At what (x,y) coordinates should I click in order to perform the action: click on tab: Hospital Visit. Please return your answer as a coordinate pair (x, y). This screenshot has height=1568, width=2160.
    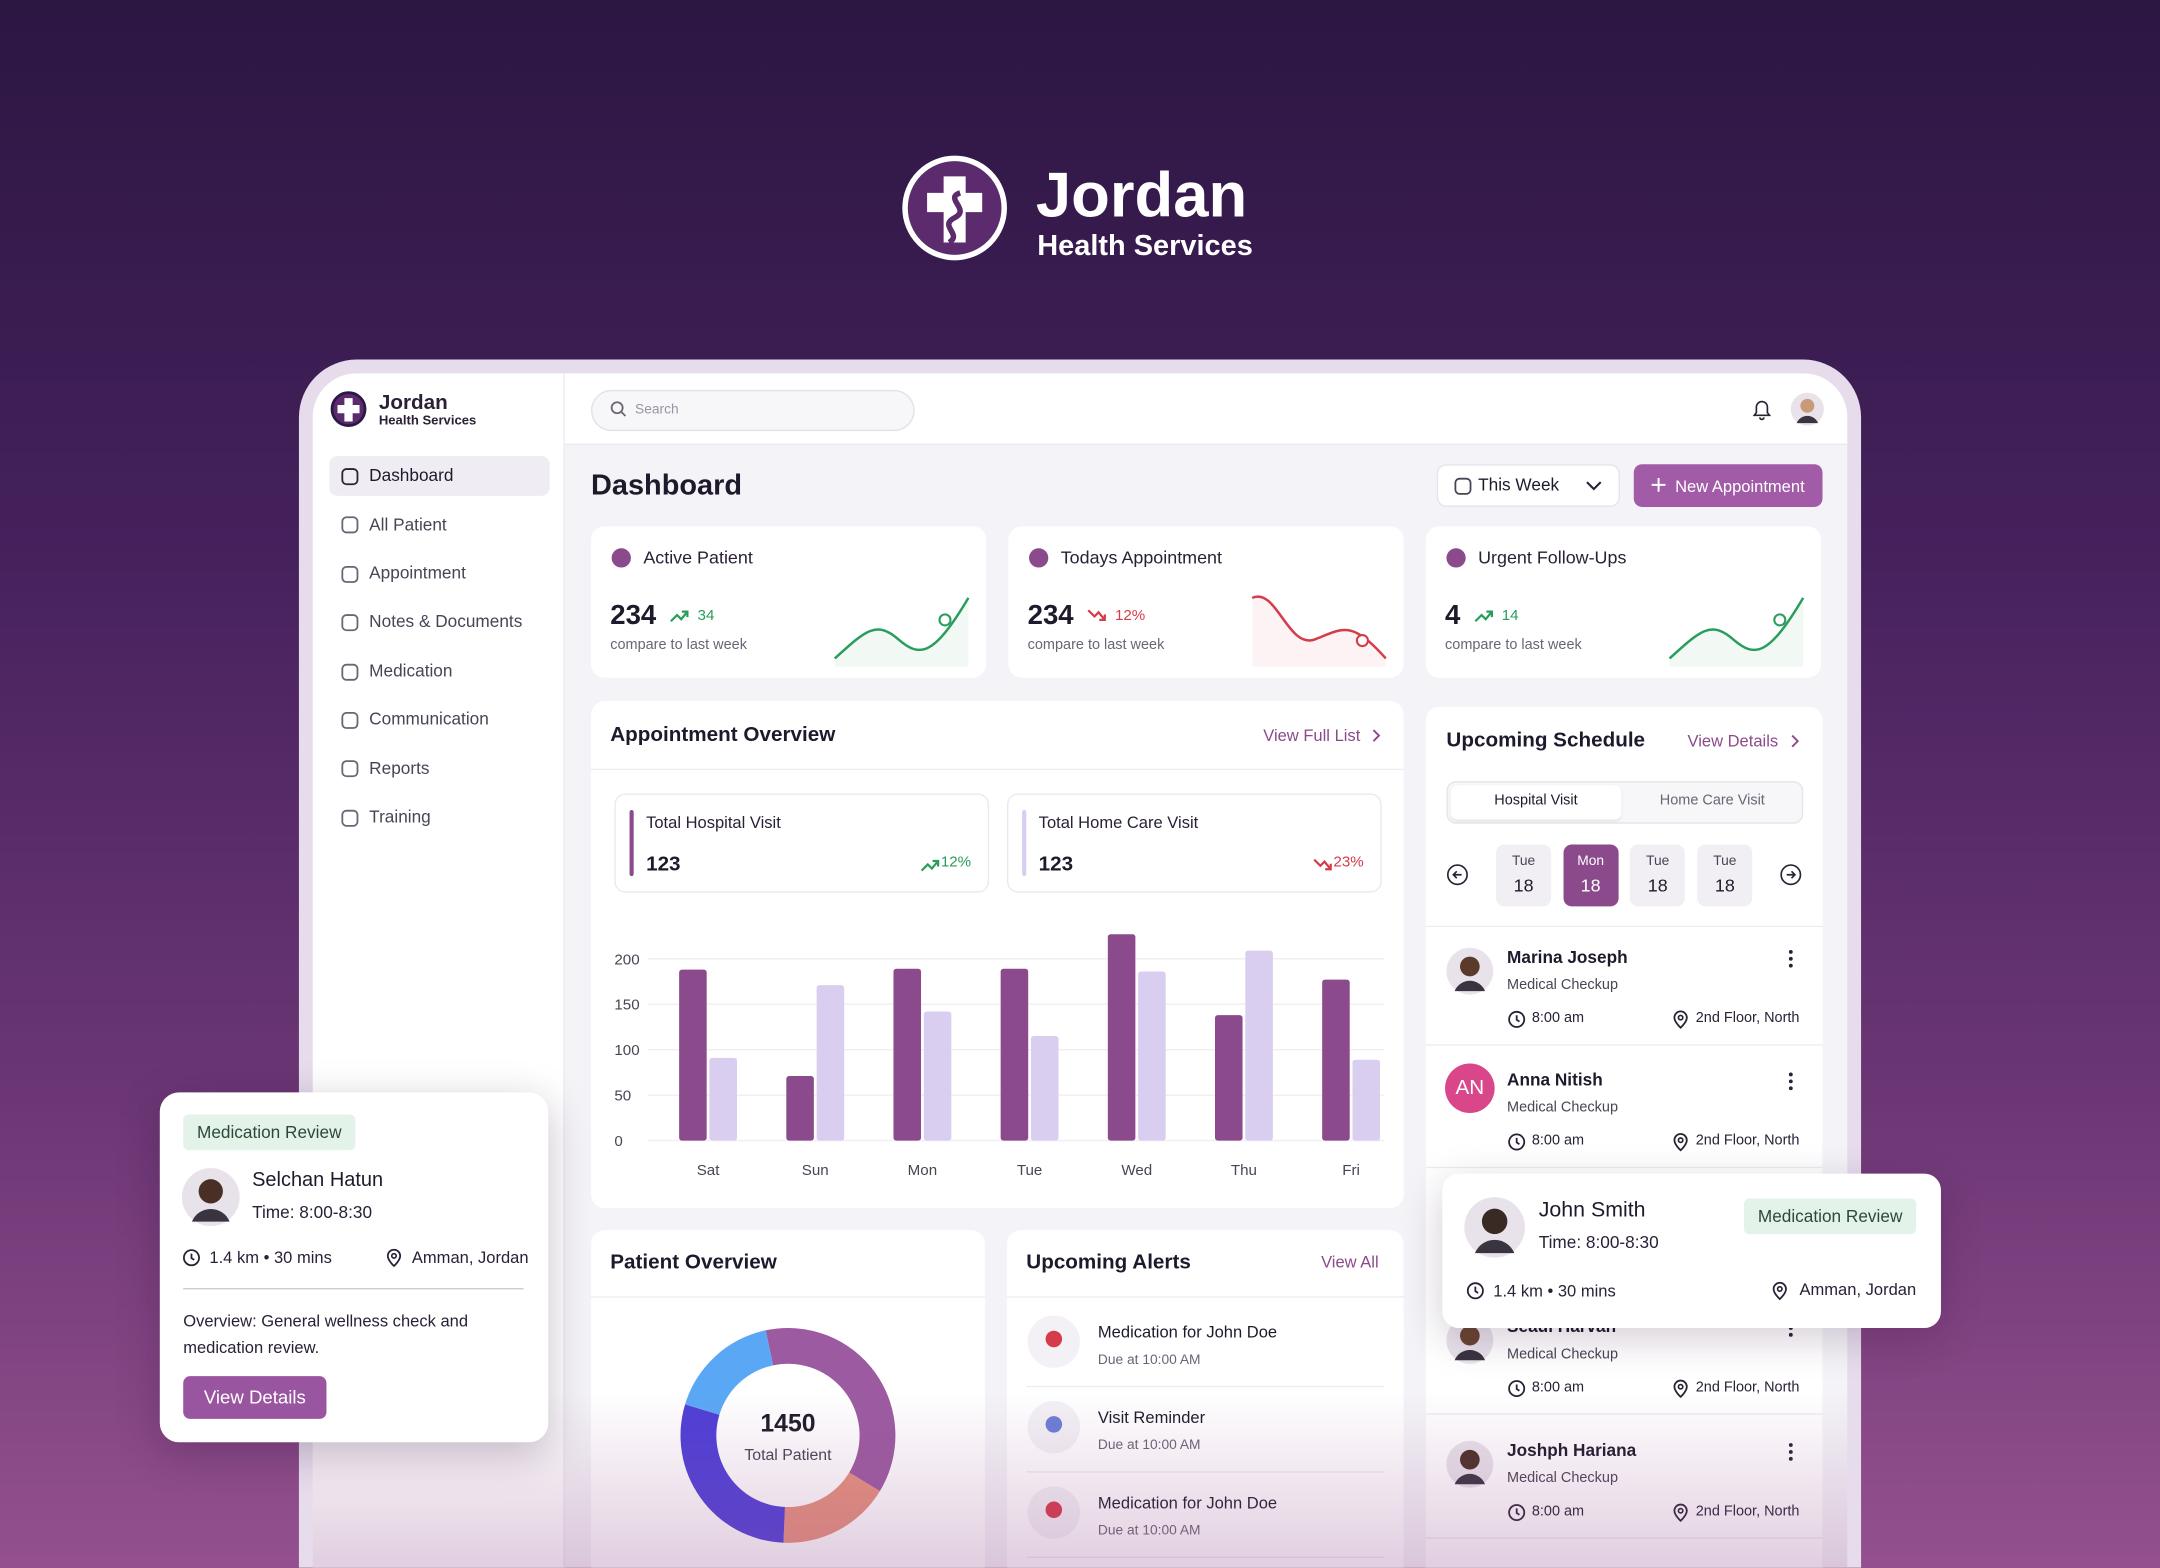
    Looking at the image, I should click on (1536, 800).